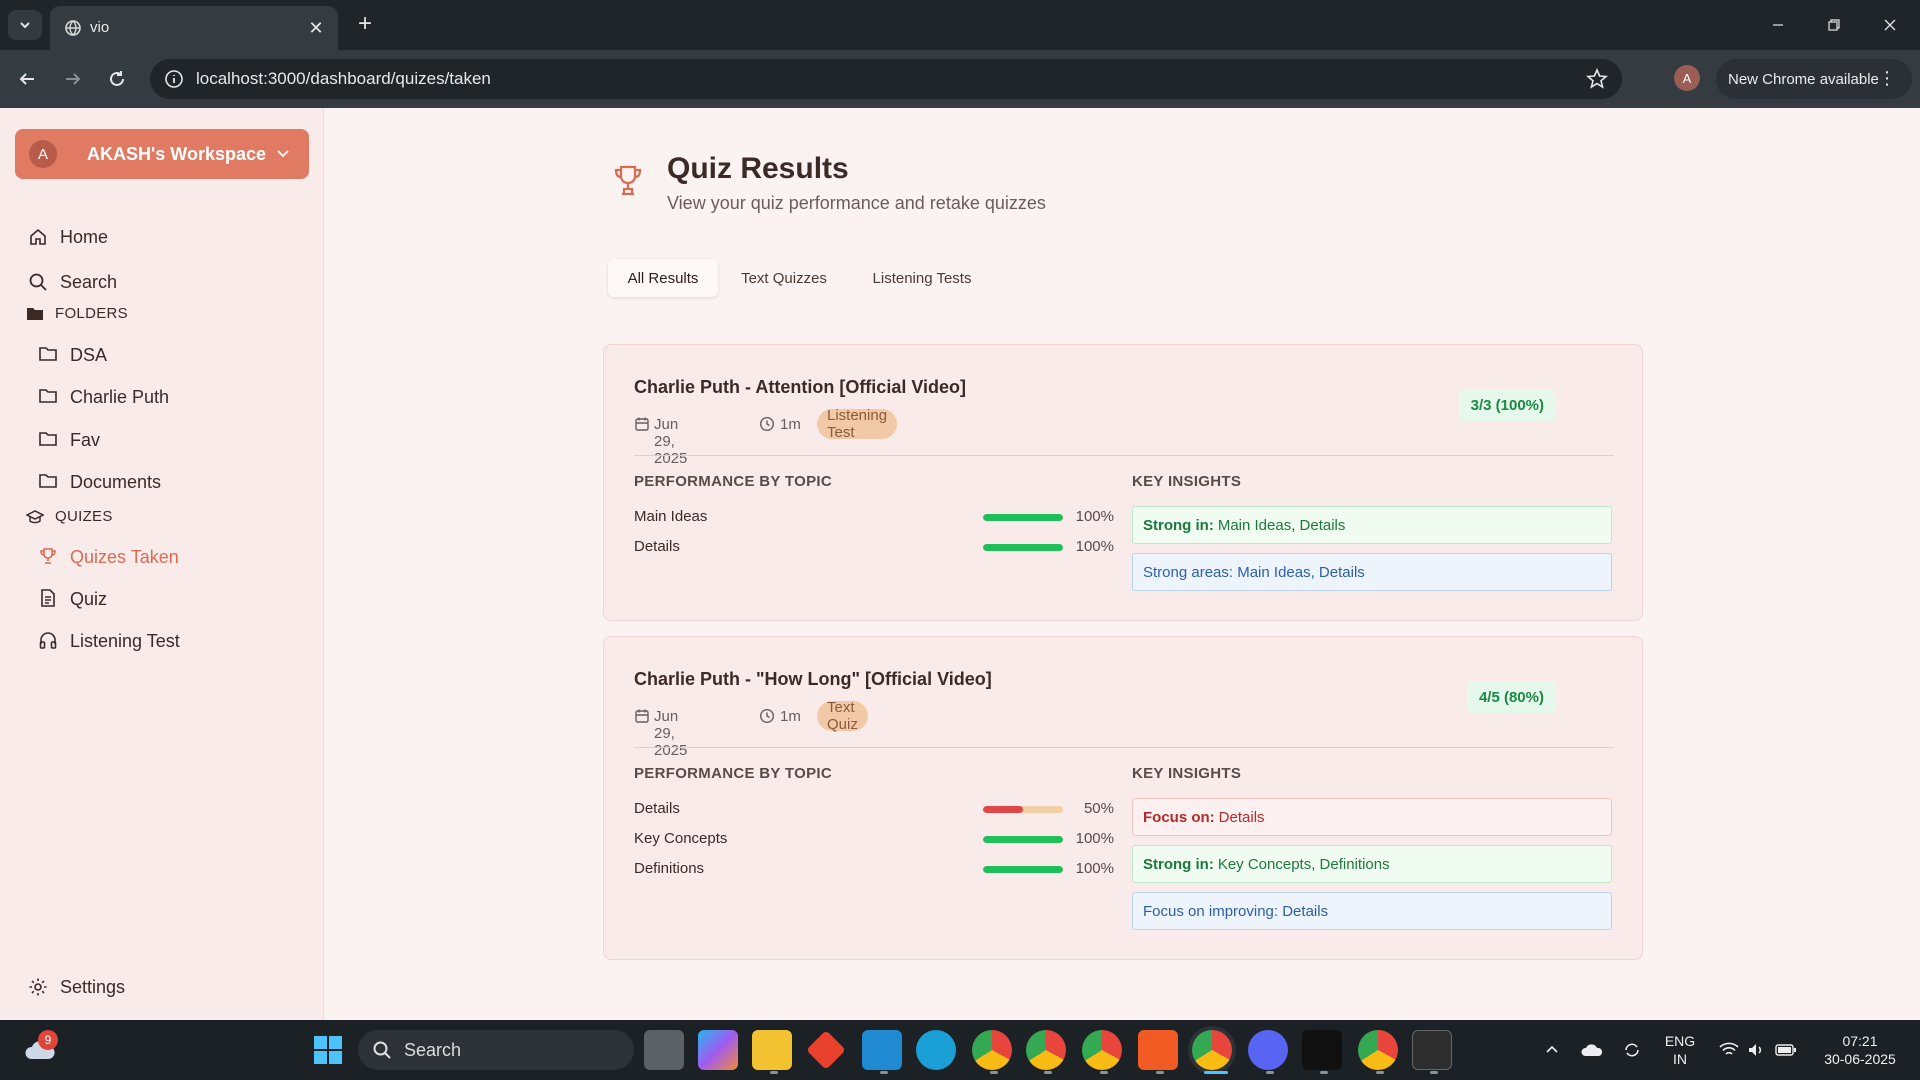  I want to click on quick-settings, so click(1758, 1050).